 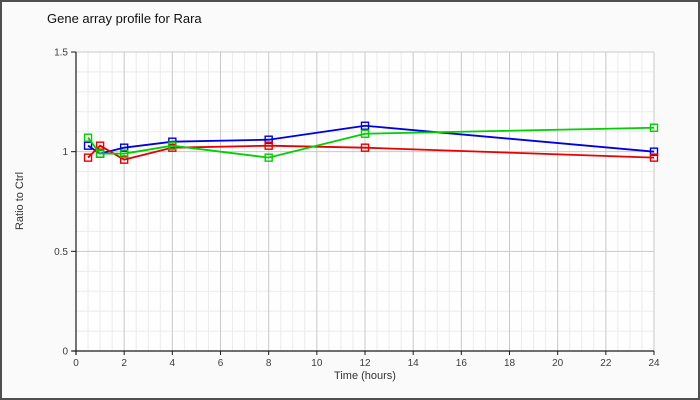 I want to click on x-tick-label: 12, so click(x=365, y=363).